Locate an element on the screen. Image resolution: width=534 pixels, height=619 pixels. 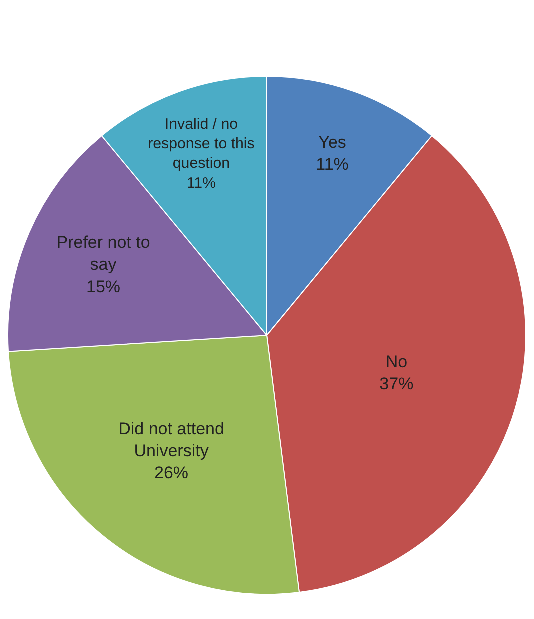
data-label: 15% is located at coordinates (103, 286).